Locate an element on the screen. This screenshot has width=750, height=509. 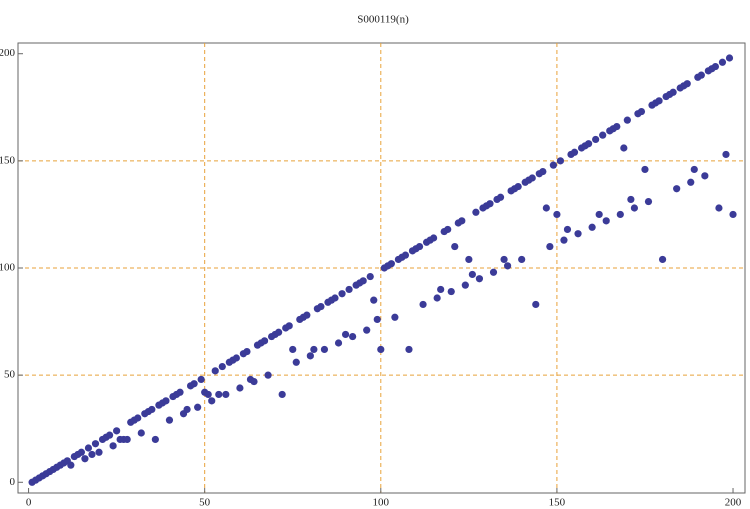
x-tick-label: 50 is located at coordinates (205, 503).